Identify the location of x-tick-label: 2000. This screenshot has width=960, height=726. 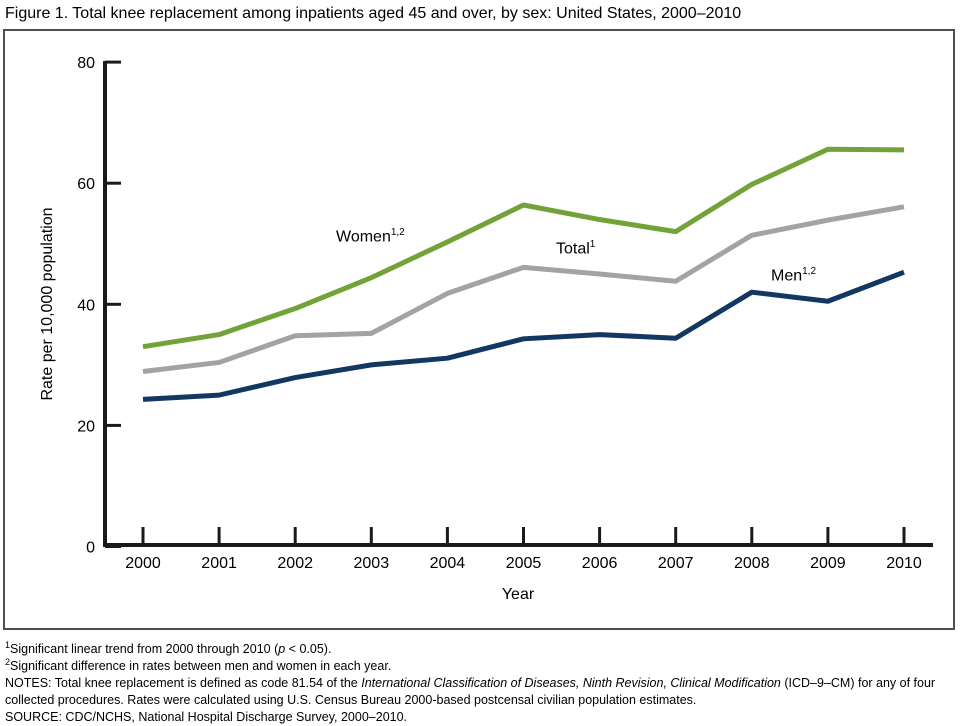
(143, 563).